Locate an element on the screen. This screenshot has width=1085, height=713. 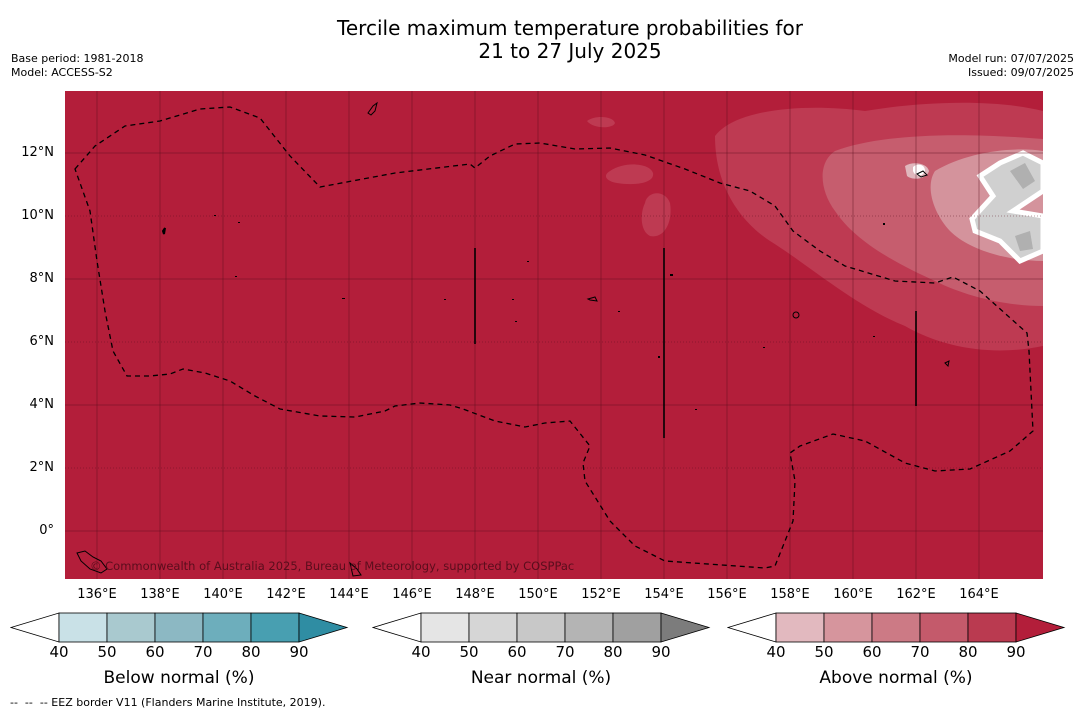
colorbar-below-tick: 70 is located at coordinates (203, 652).